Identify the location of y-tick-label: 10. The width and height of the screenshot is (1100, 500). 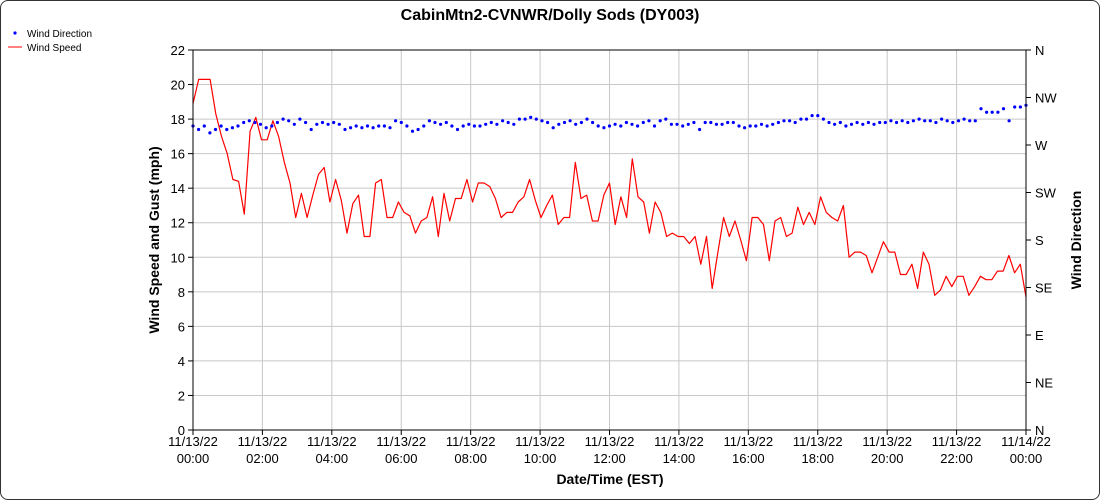
(178, 257).